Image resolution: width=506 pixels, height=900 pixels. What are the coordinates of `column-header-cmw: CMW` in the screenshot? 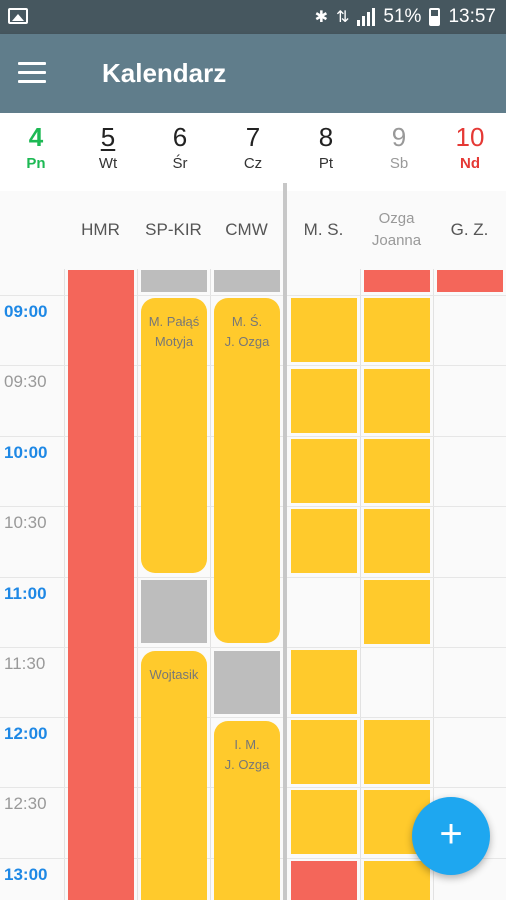 It's located at (246, 229).